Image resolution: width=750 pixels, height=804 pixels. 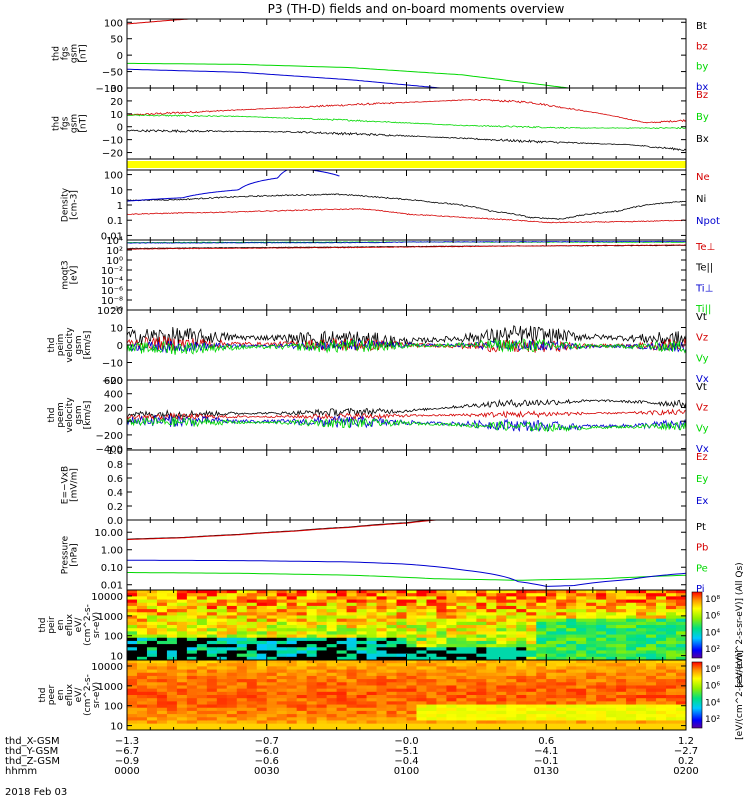 What do you see at coordinates (109, 89) in the screenshot?
I see `y-tick-label: −100` at bounding box center [109, 89].